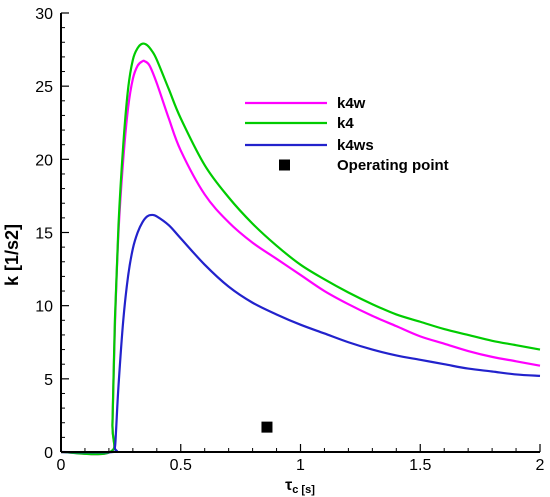 The width and height of the screenshot is (550, 497). I want to click on y-tick-label: 30, so click(44, 14).